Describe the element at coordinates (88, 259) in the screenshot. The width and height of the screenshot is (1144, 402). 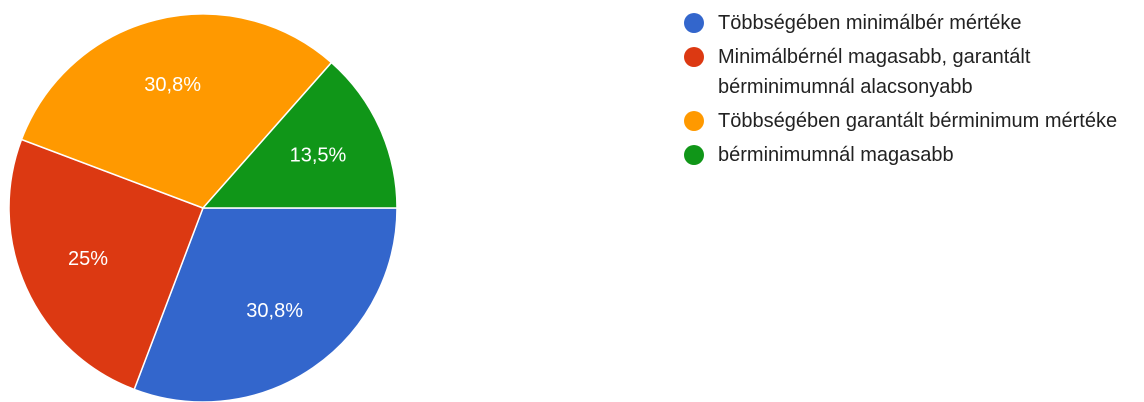
I see `slice-label: 25%` at that location.